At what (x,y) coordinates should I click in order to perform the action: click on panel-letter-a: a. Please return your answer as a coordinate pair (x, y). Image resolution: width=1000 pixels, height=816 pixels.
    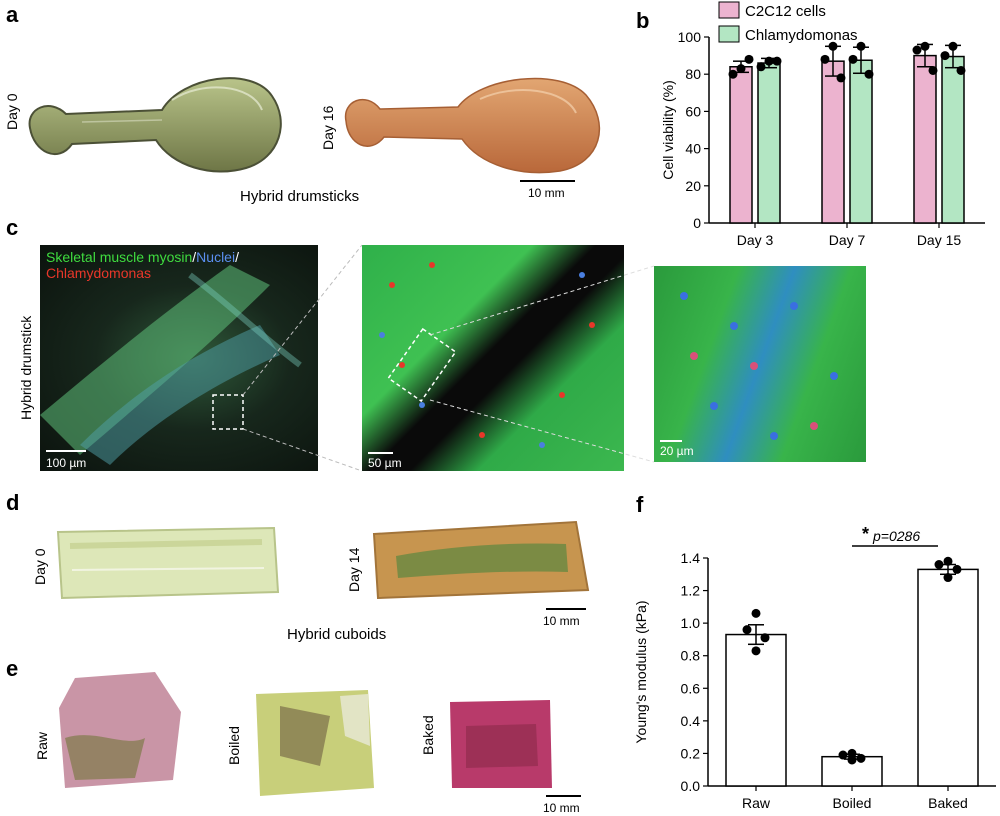
    Looking at the image, I should click on (12, 14).